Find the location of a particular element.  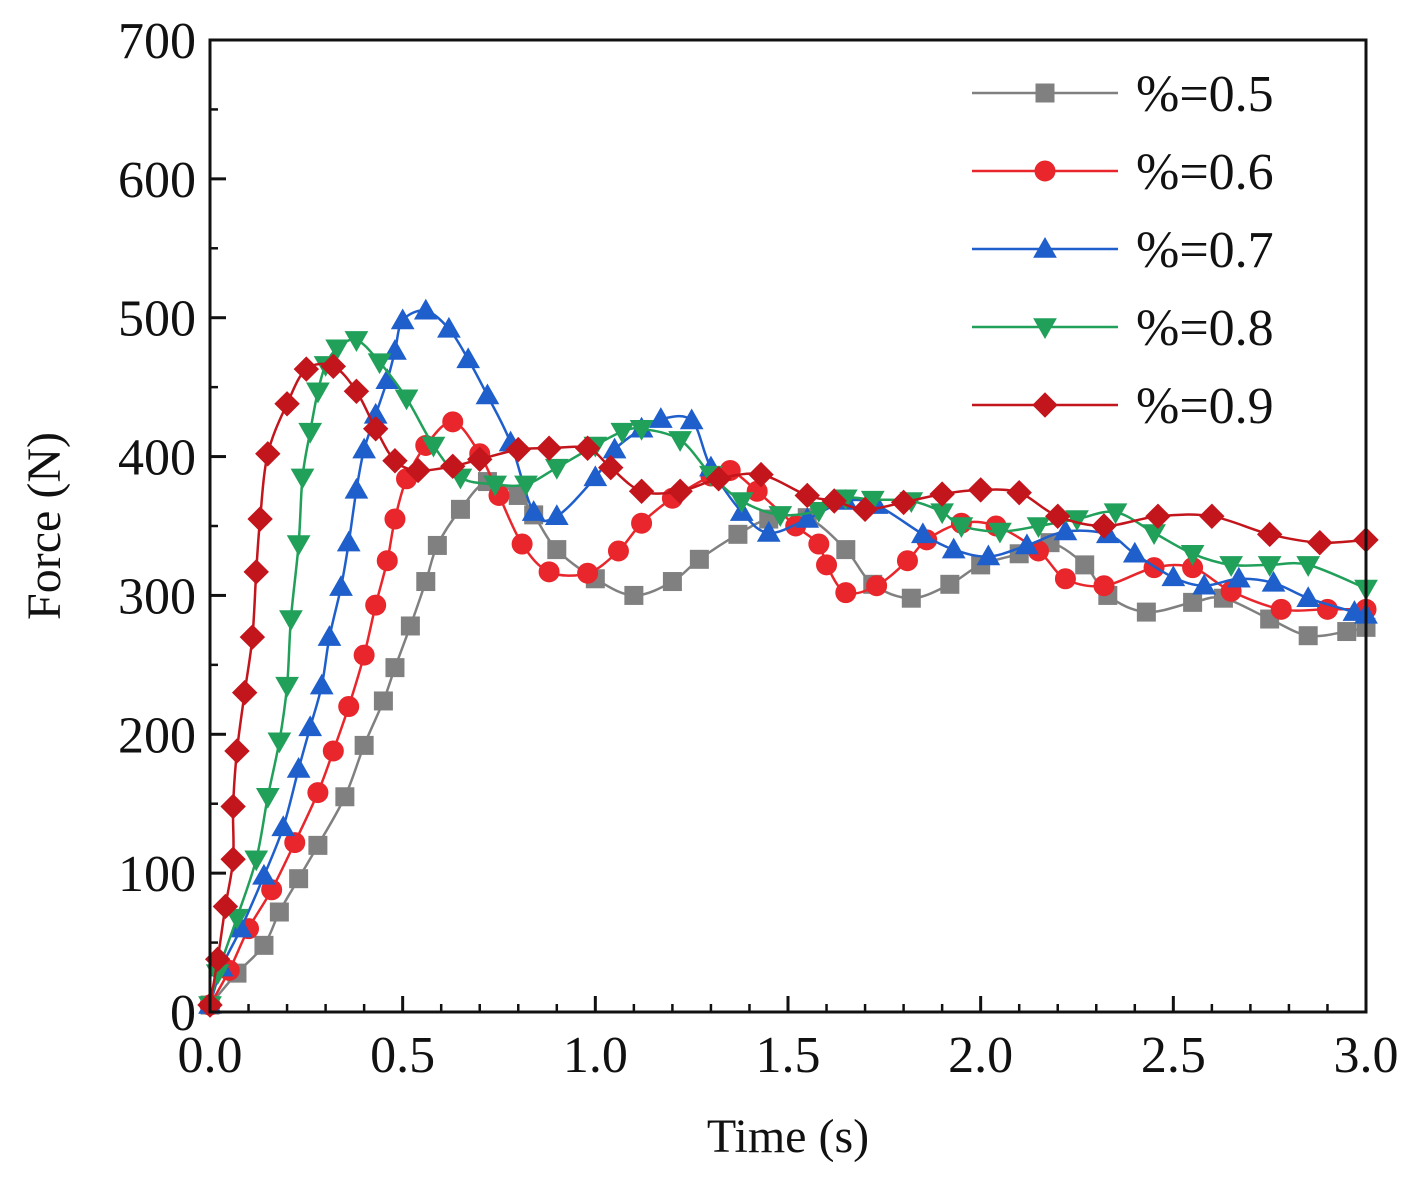

legend-label: %=0.5 is located at coordinates (1205, 94).